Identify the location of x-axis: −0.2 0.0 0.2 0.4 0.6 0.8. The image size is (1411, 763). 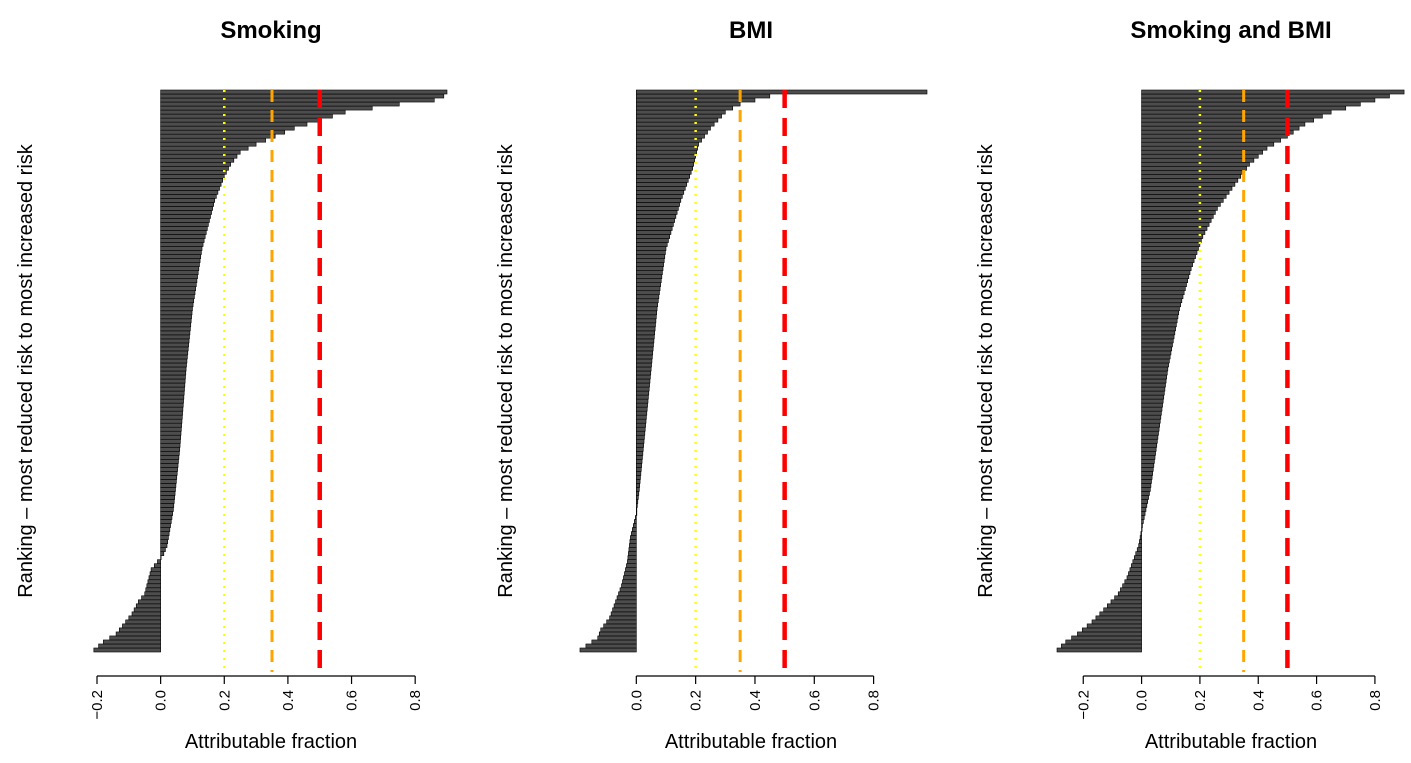
(256, 697).